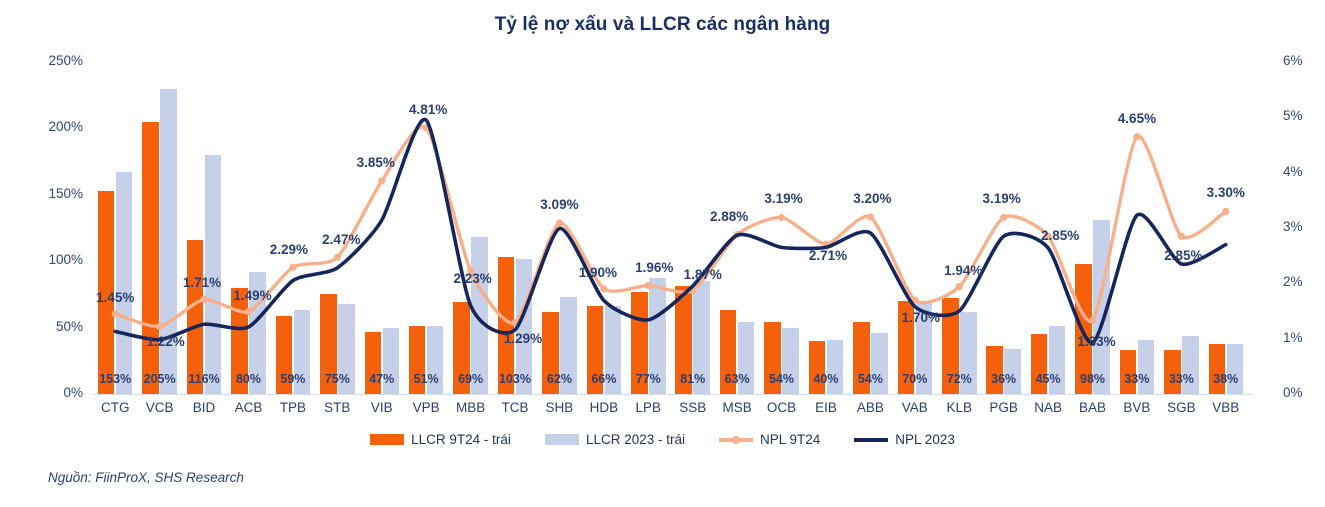  What do you see at coordinates (337, 407) in the screenshot?
I see `x-axis-tick: STB` at bounding box center [337, 407].